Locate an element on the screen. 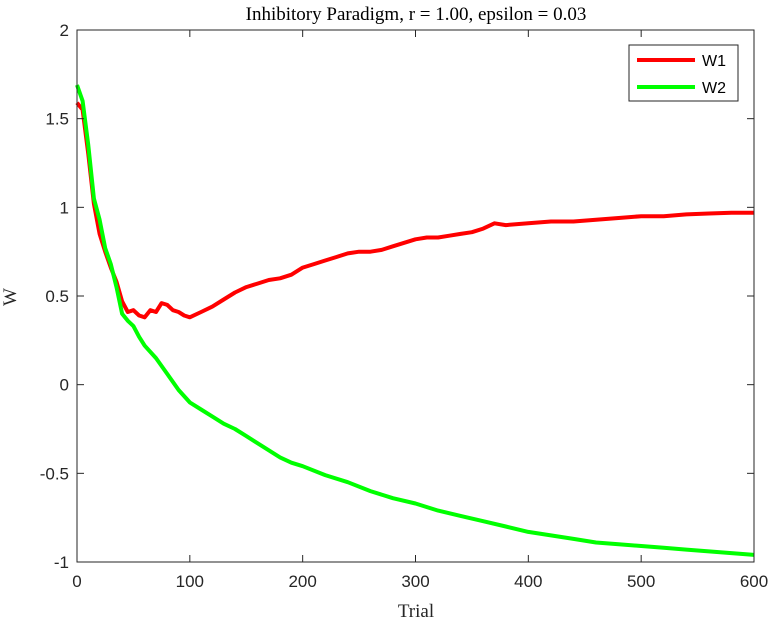 This screenshot has width=774, height=622. legend: W1 W2 is located at coordinates (683, 73).